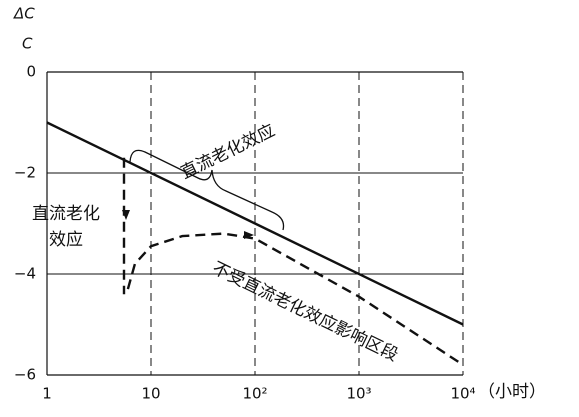 Image resolution: width=579 pixels, height=417 pixels. I want to click on x-tick-label: 10³, so click(358, 394).